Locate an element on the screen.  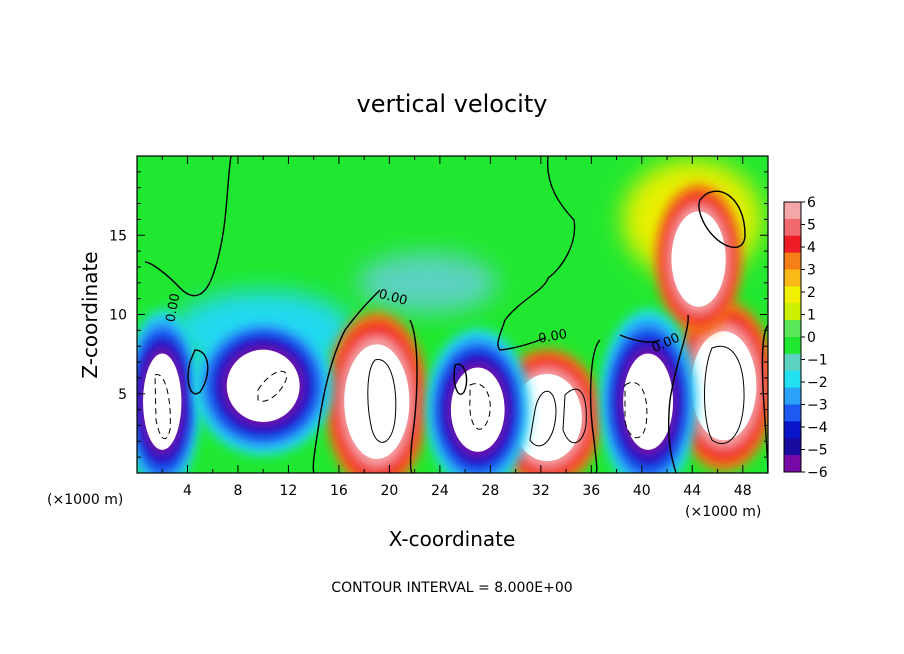
colorbar-label: −5 is located at coordinates (817, 451).